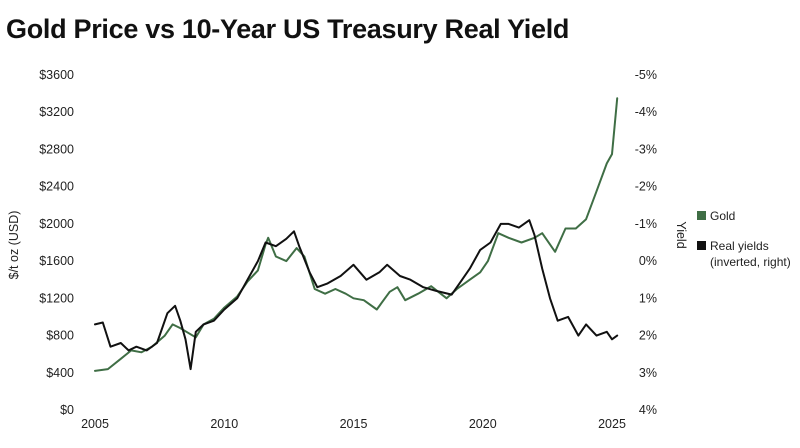  What do you see at coordinates (648, 261) in the screenshot?
I see `y-right-tick-label: 0%` at bounding box center [648, 261].